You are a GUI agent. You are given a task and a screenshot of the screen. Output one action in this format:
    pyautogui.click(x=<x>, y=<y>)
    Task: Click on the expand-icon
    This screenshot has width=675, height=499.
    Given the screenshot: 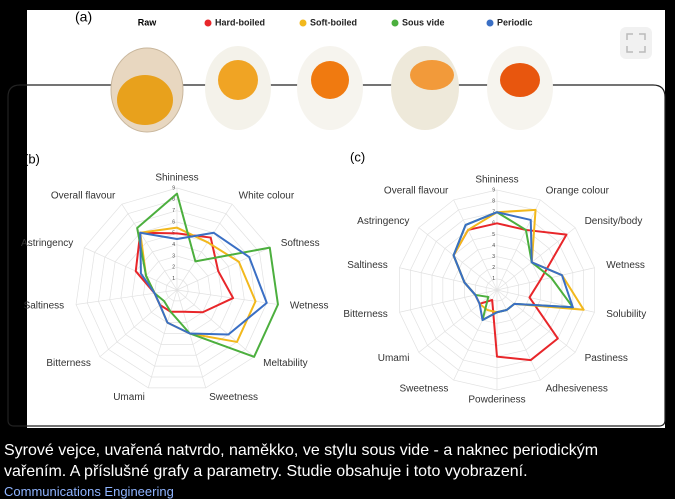 What is the action you would take?
    pyautogui.click(x=636, y=43)
    